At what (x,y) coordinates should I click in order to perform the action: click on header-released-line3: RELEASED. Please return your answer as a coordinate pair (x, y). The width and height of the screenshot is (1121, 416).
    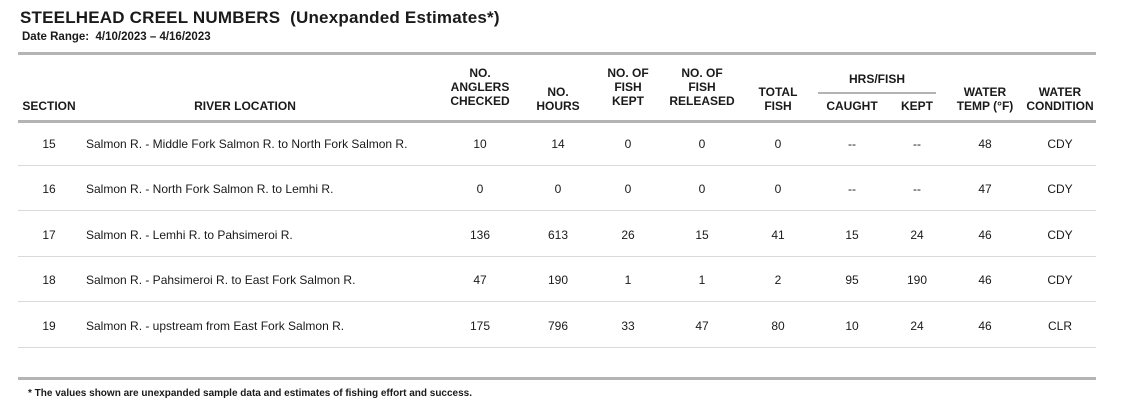
    Looking at the image, I should click on (702, 101).